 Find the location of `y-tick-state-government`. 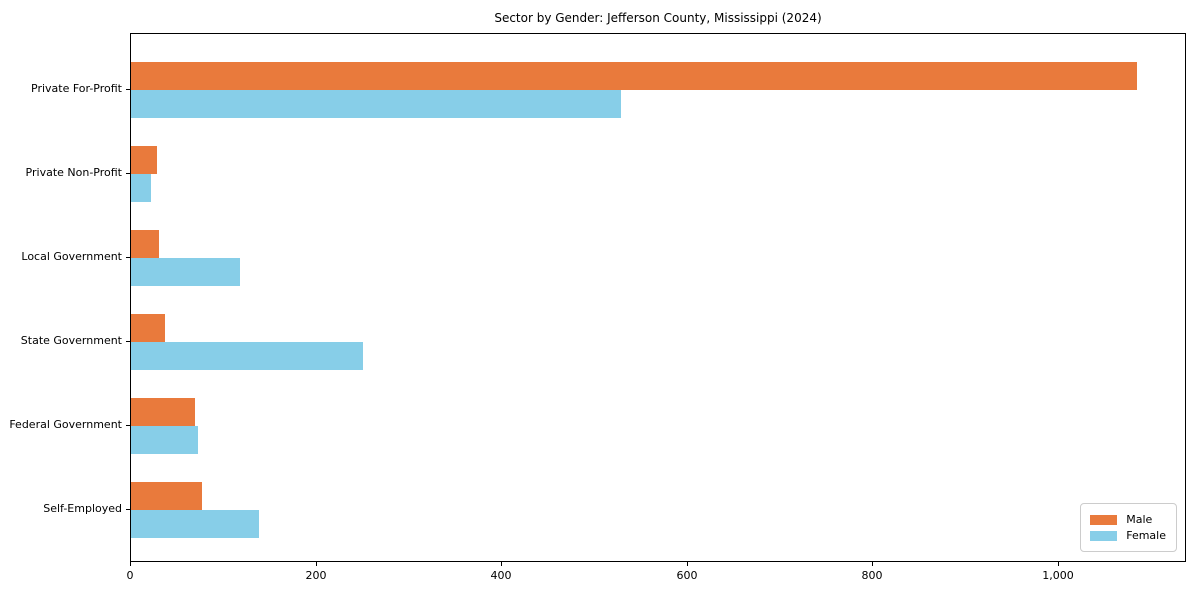

y-tick-state-government is located at coordinates (128, 341).